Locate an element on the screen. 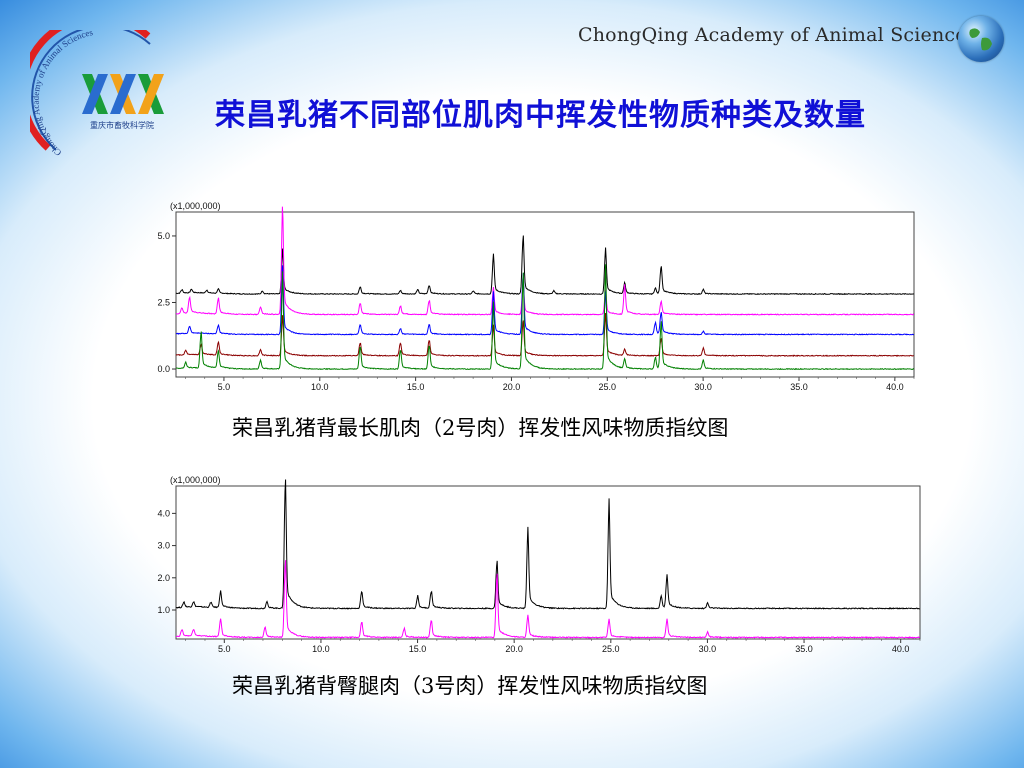 The height and width of the screenshot is (768, 1024). academy-name: ChongQing Academy of Animal Sciences is located at coordinates (777, 35).